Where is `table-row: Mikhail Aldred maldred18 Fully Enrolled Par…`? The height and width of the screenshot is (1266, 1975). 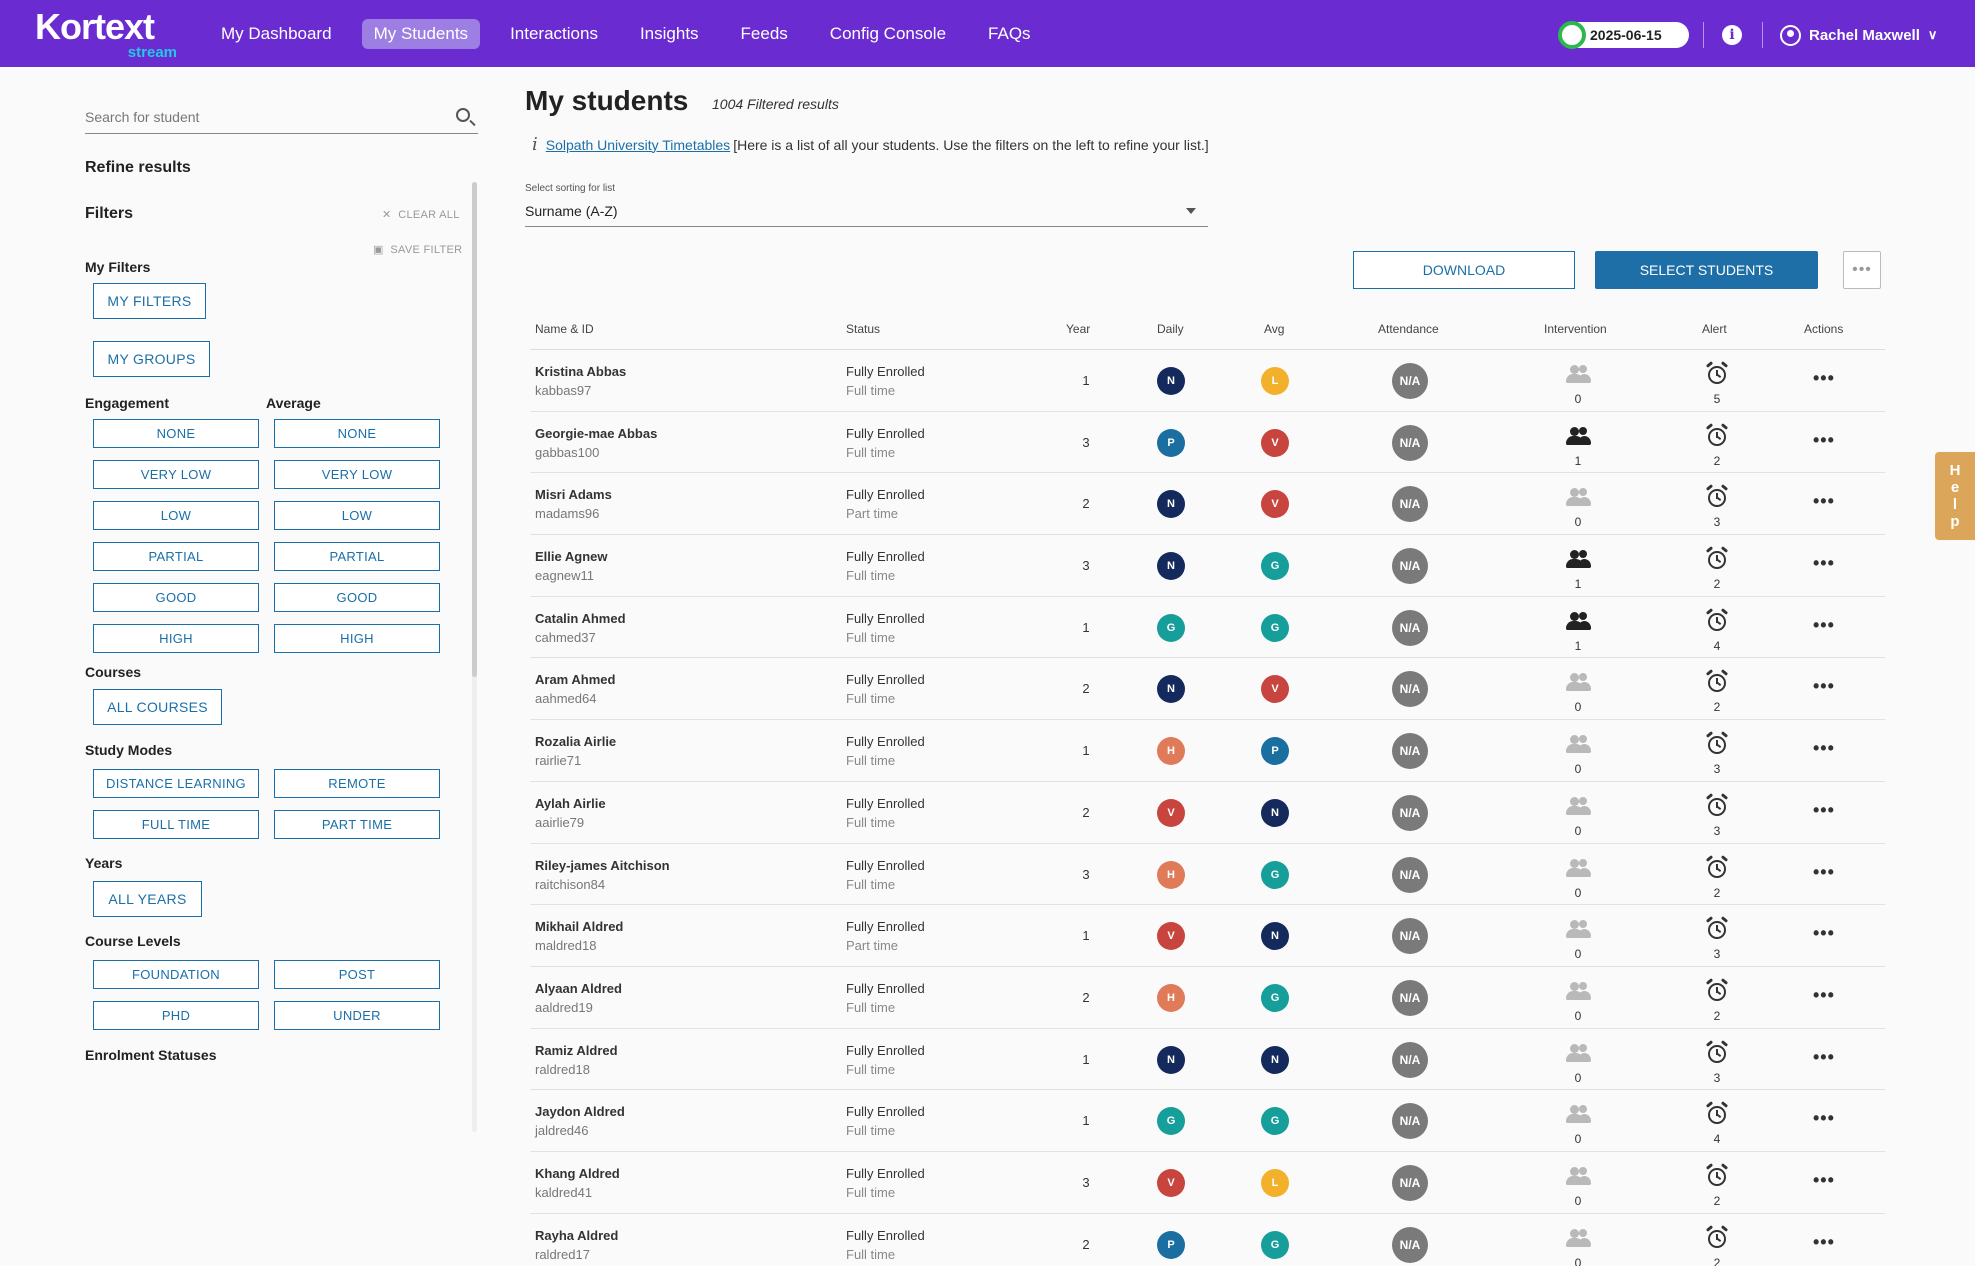 table-row: Mikhail Aldred maldred18 Fully Enrolled Par… is located at coordinates (1207, 936).